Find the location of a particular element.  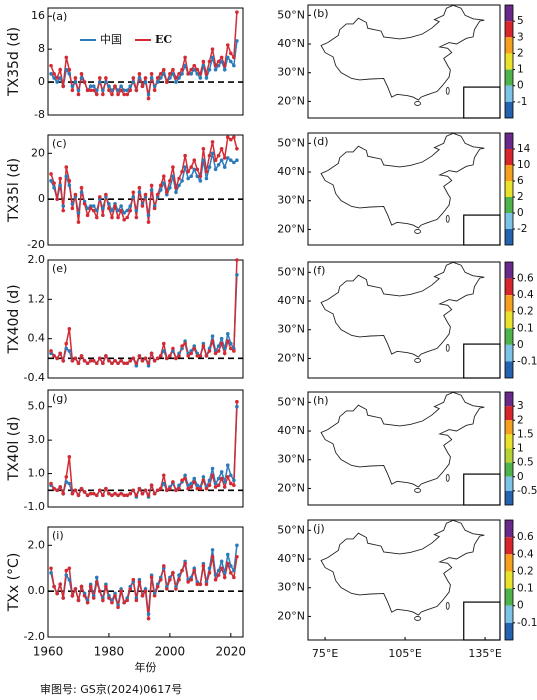

panel-label: (g) is located at coordinates (60, 398).